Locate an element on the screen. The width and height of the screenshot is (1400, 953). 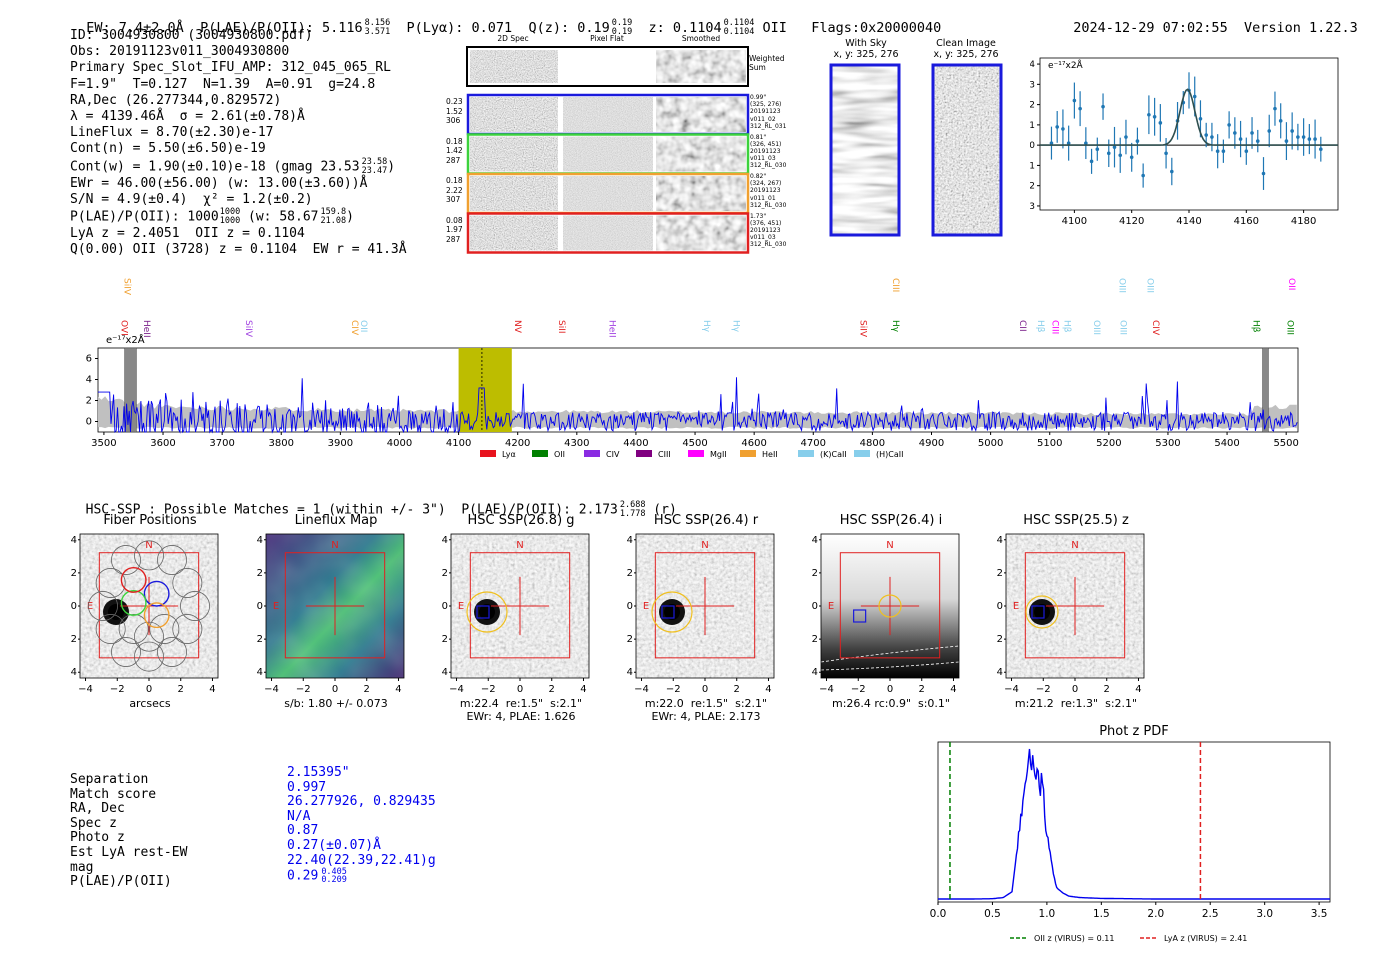
header-plae: P(LAE)/P(OII): 5.116 is located at coordinates (281, 28).